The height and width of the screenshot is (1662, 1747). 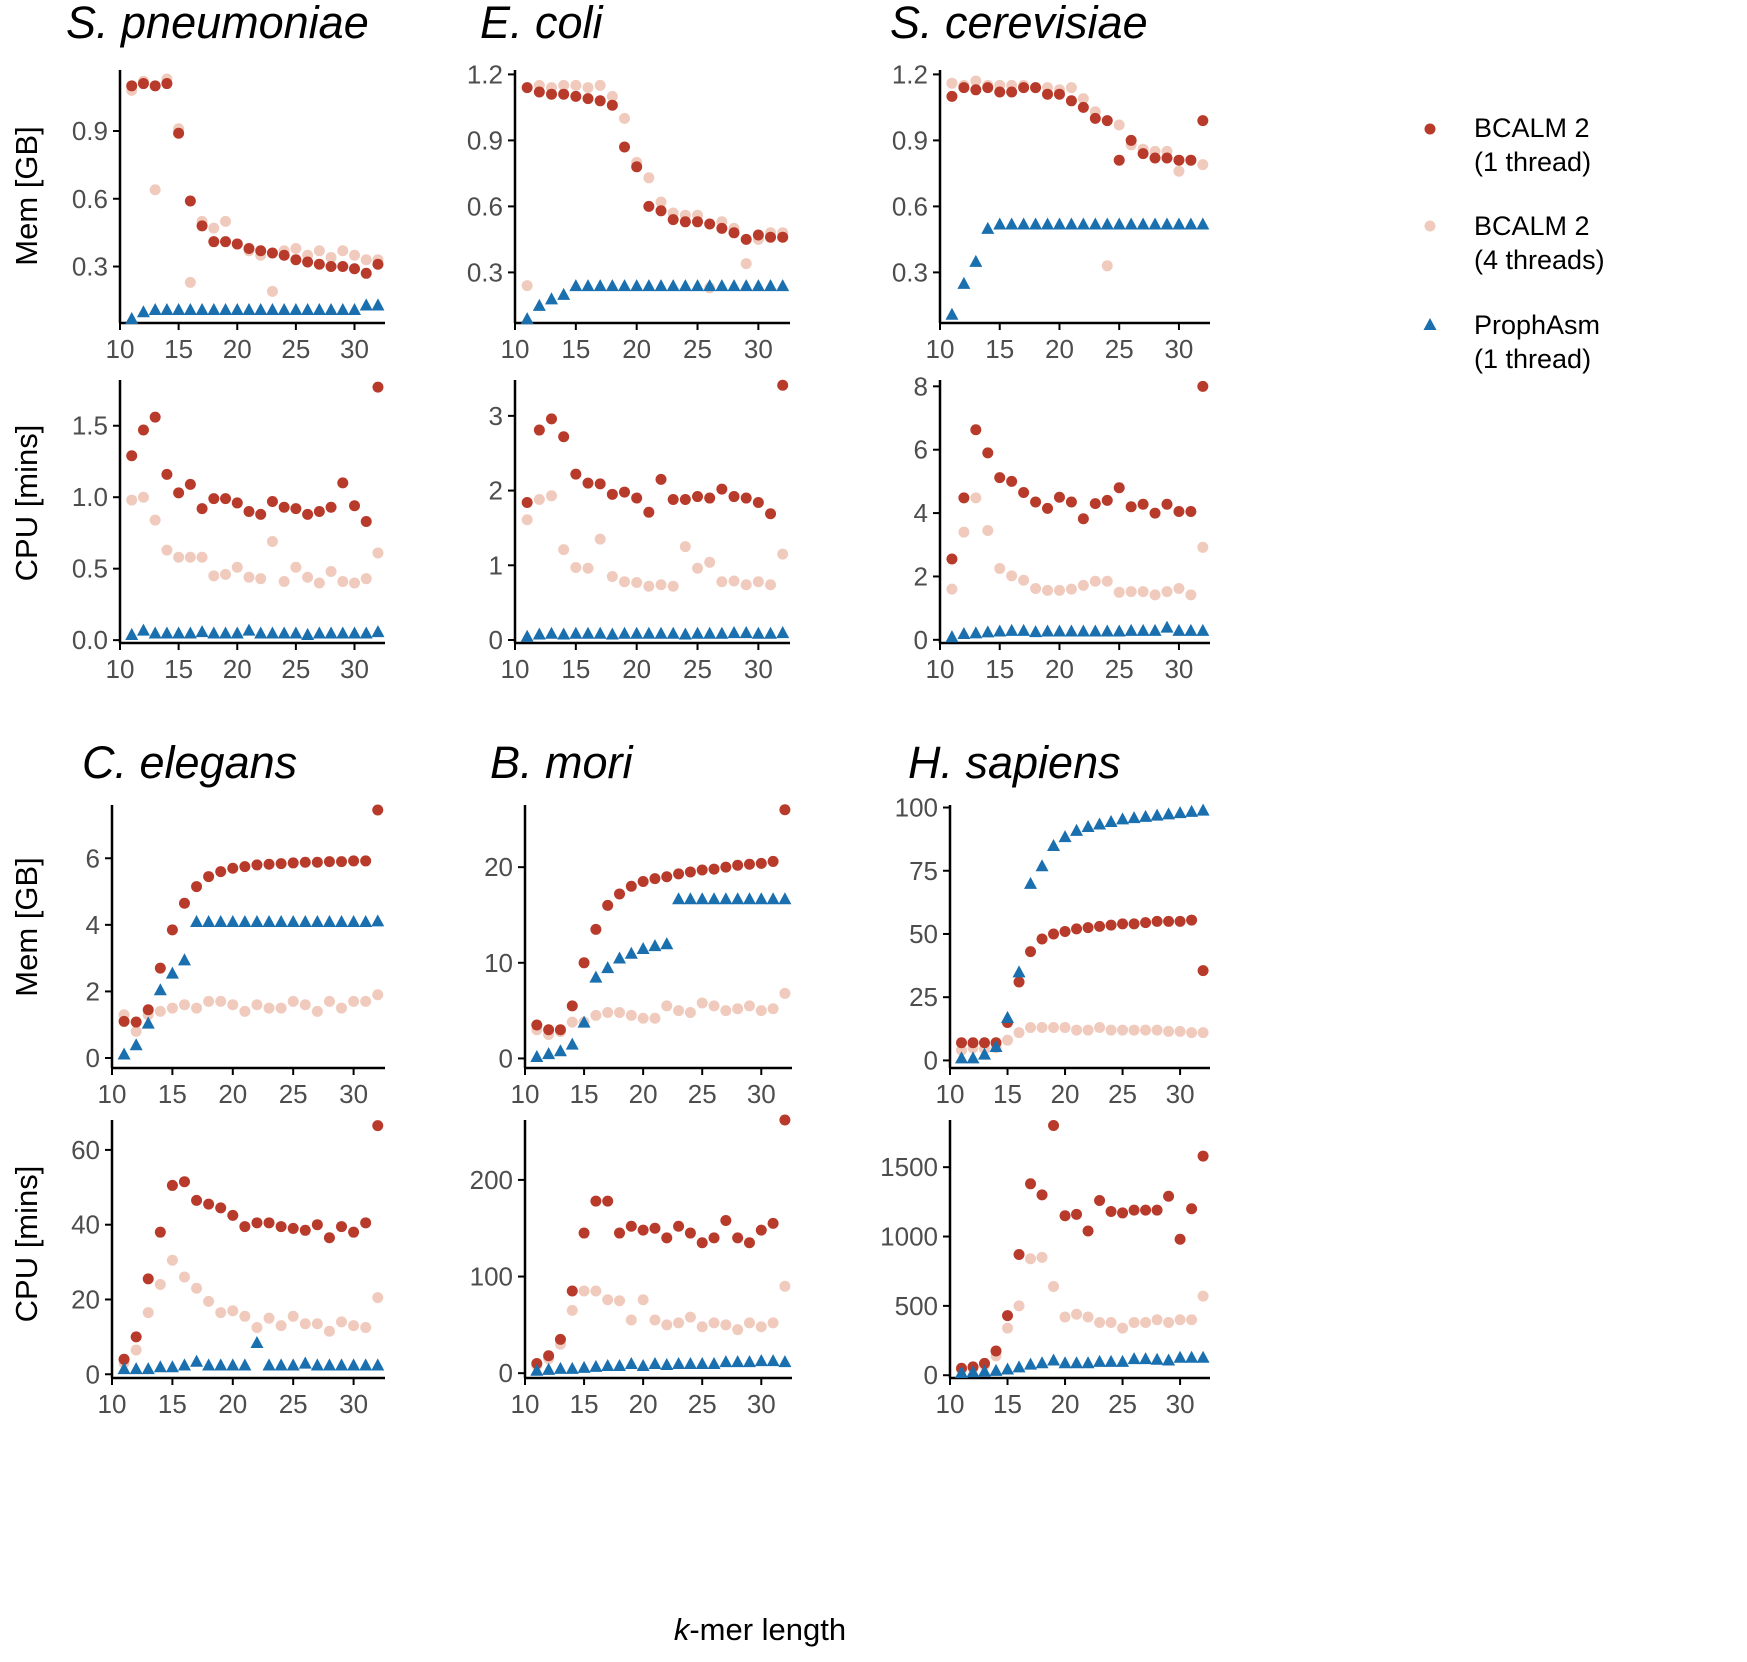 I want to click on y-tick-label: 1, so click(x=496, y=565).